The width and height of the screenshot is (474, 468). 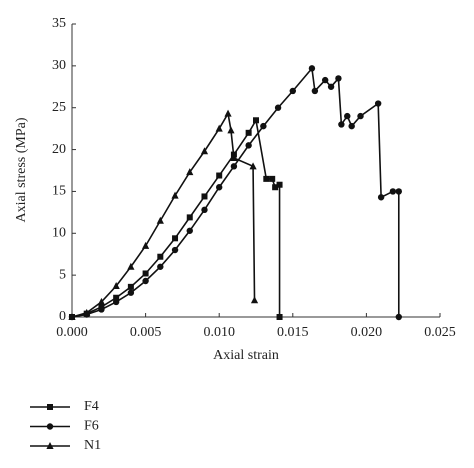 What do you see at coordinates (246, 355) in the screenshot?
I see `x-axis-label: Axial strain` at bounding box center [246, 355].